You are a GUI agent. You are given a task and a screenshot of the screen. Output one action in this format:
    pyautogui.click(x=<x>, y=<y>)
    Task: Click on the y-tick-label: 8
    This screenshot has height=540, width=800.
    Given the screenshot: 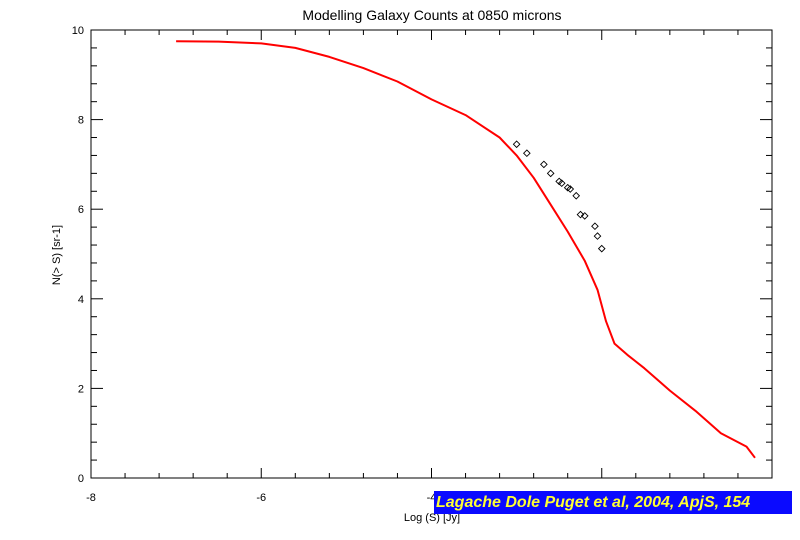 What is the action you would take?
    pyautogui.click(x=81, y=121)
    